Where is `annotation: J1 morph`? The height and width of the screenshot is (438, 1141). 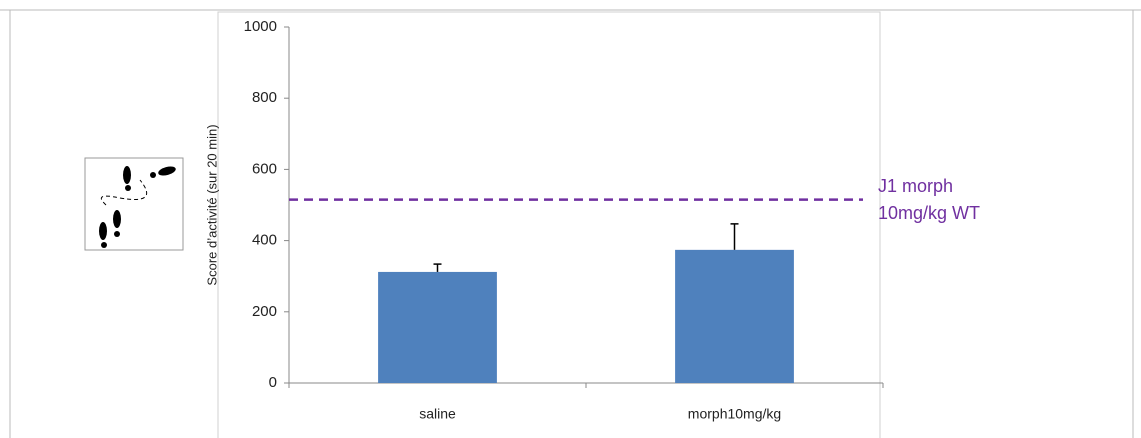 annotation: J1 morph is located at coordinates (915, 186).